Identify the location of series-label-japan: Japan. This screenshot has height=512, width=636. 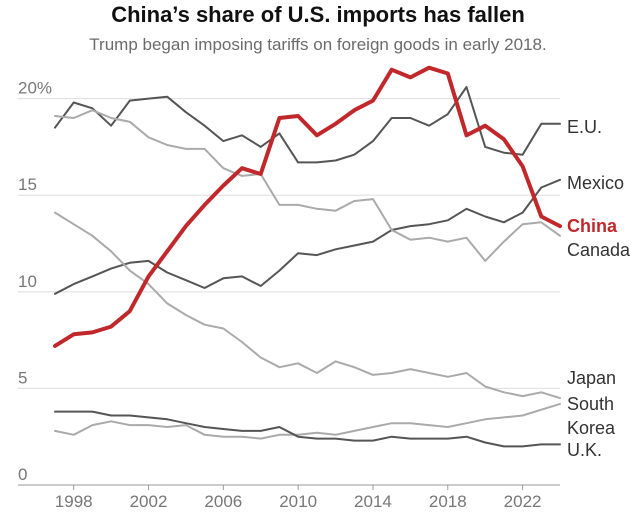
(591, 378).